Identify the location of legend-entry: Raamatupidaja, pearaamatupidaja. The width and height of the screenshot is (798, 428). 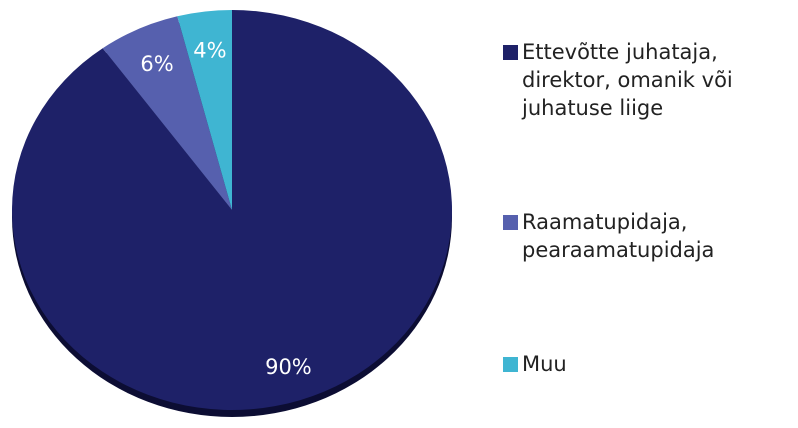
(648, 236).